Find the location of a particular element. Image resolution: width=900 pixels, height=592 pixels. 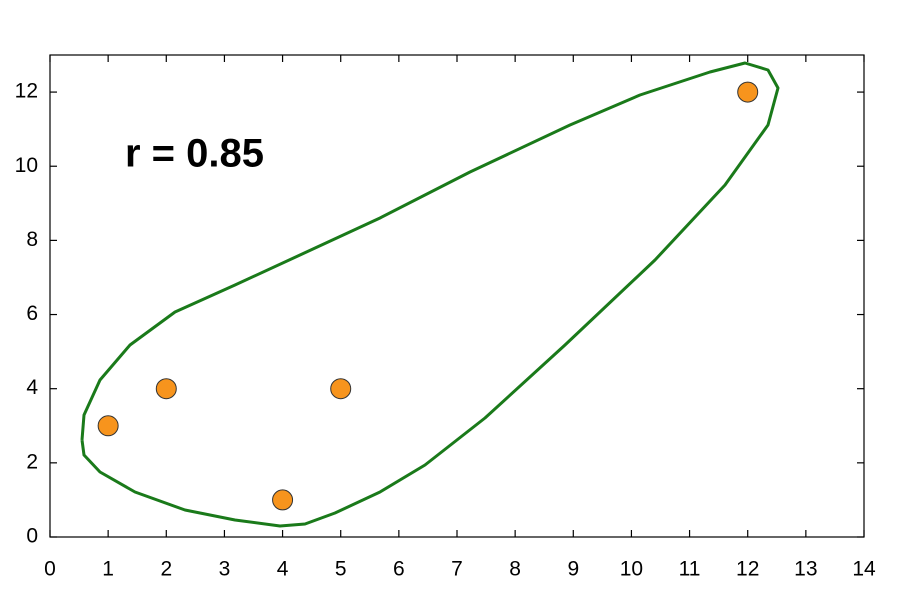

x-tick-label: 3 is located at coordinates (225, 569).